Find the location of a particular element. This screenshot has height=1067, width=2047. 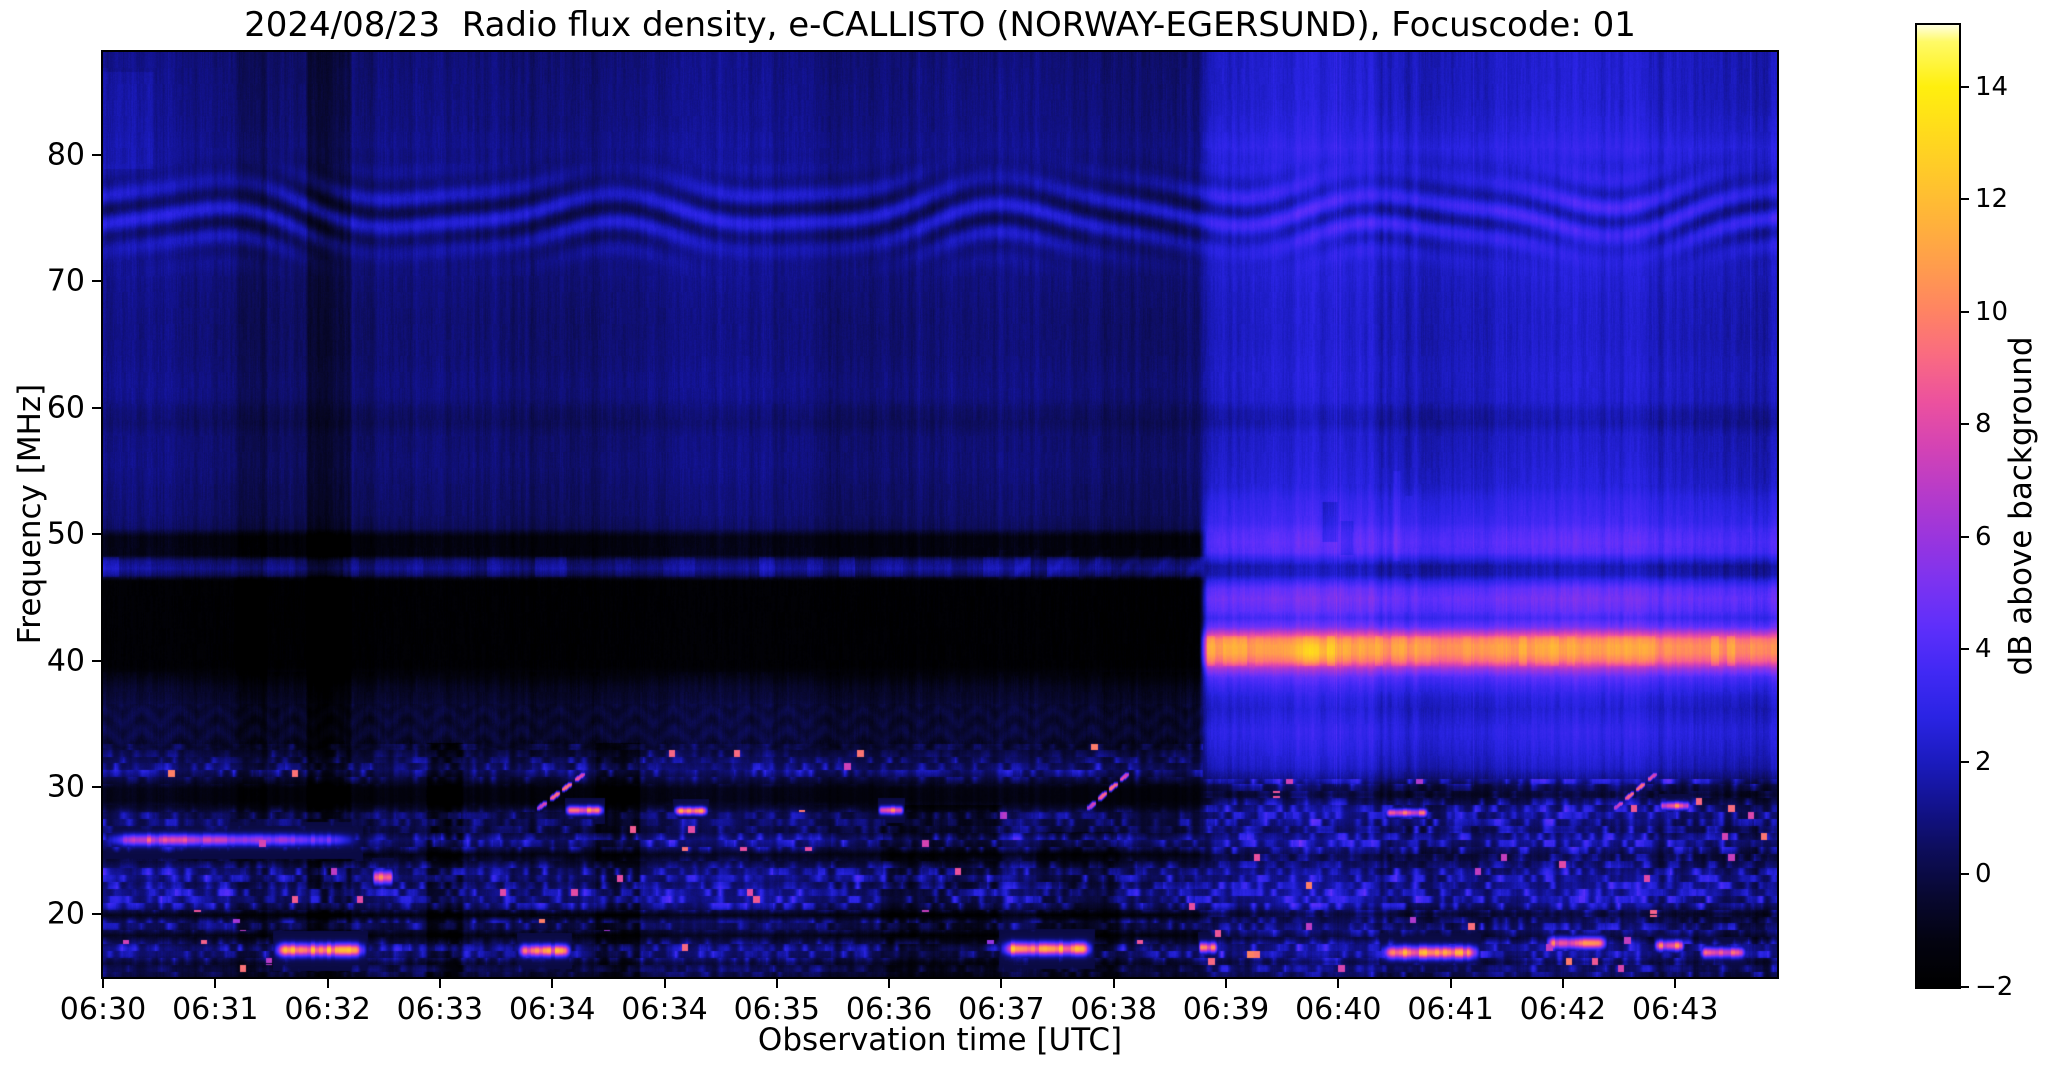

x-tick-label: 06:43 is located at coordinates (1675, 1009).